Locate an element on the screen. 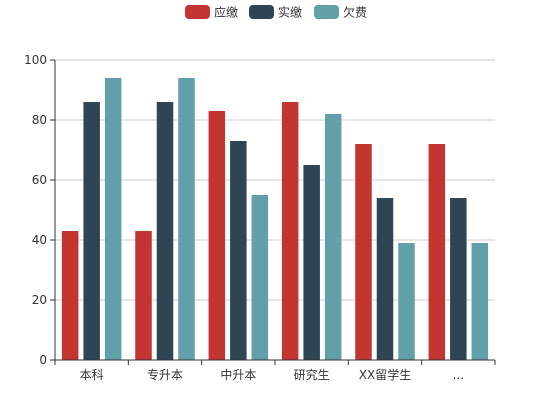 Image resolution: width=550 pixels, height=420 pixels. legend: 应缴 实缴 欠费 is located at coordinates (276, 12).